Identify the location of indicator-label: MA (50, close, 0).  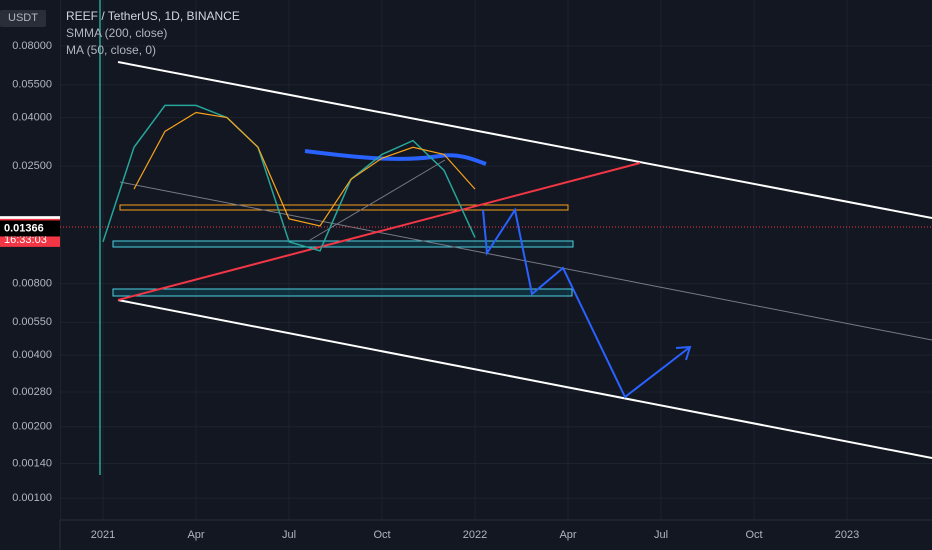
(111, 50).